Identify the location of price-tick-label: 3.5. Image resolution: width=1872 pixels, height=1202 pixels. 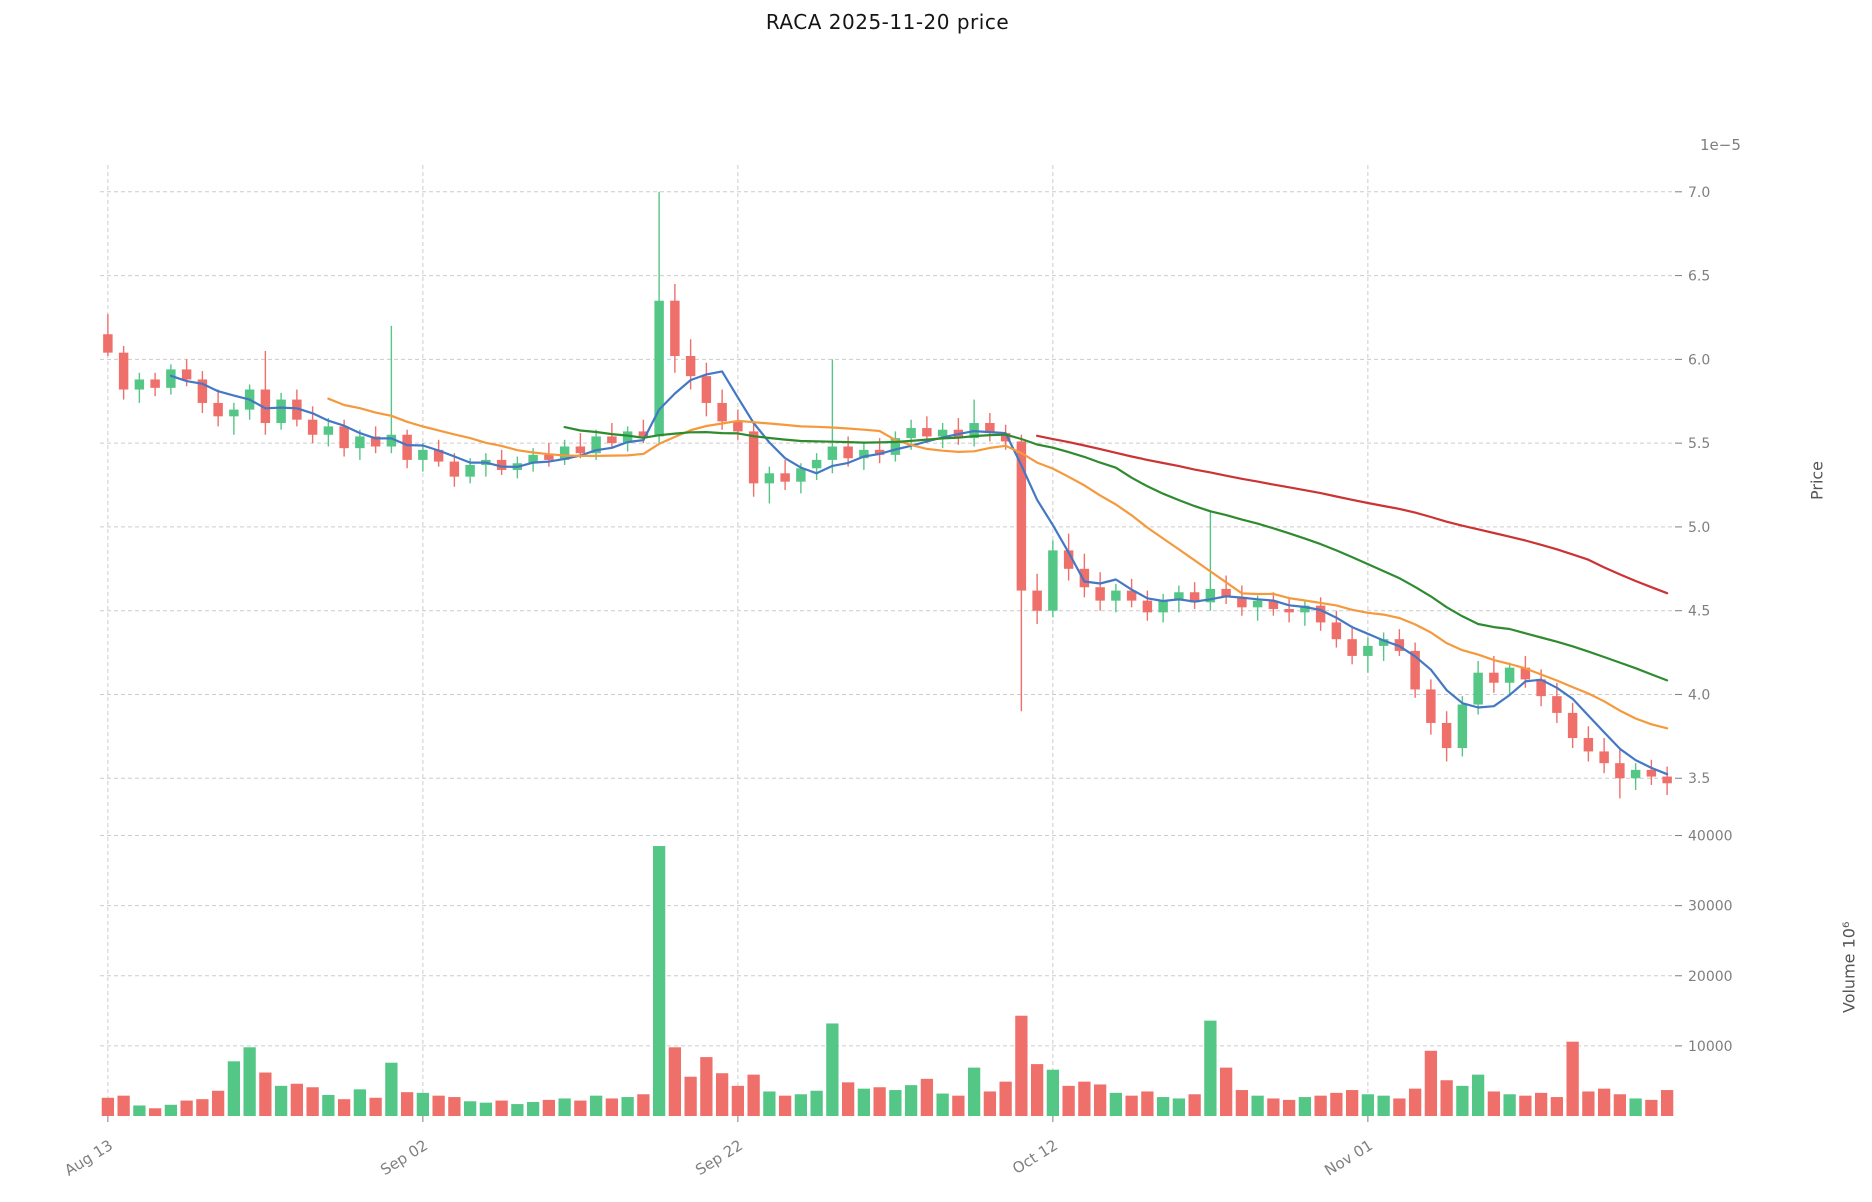
(1699, 779).